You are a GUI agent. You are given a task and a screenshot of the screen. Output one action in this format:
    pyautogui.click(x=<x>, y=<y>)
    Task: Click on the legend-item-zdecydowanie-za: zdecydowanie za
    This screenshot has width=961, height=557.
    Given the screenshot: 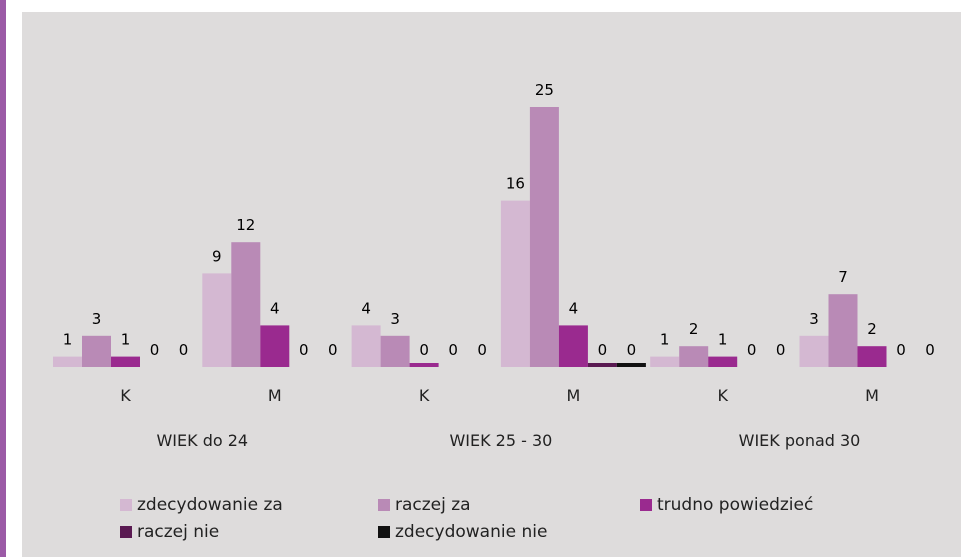 What is the action you would take?
    pyautogui.click(x=201, y=505)
    